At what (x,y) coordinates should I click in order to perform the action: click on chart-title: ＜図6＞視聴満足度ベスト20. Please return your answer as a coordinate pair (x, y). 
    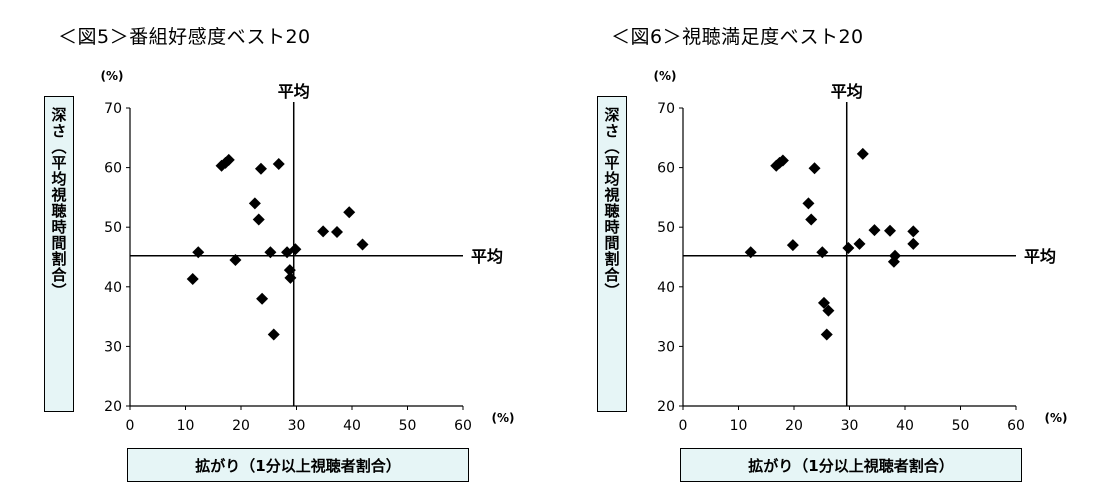
    Looking at the image, I should click on (737, 37).